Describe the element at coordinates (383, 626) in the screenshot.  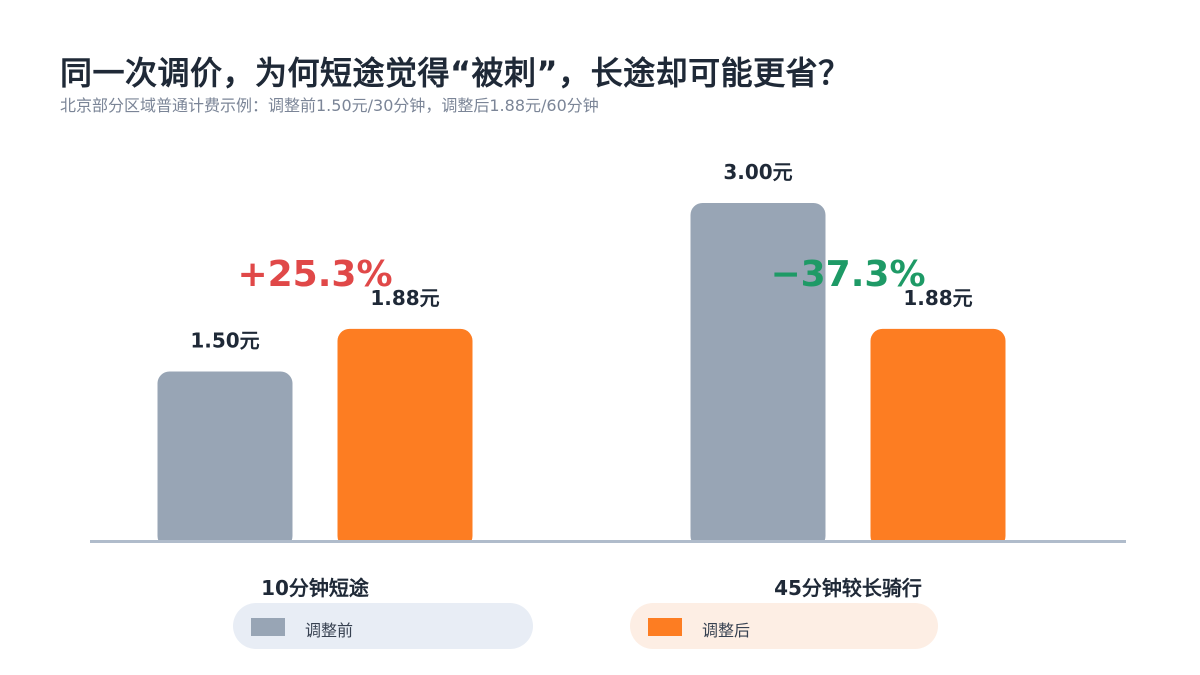
I see `legend-item-before: 调整前` at that location.